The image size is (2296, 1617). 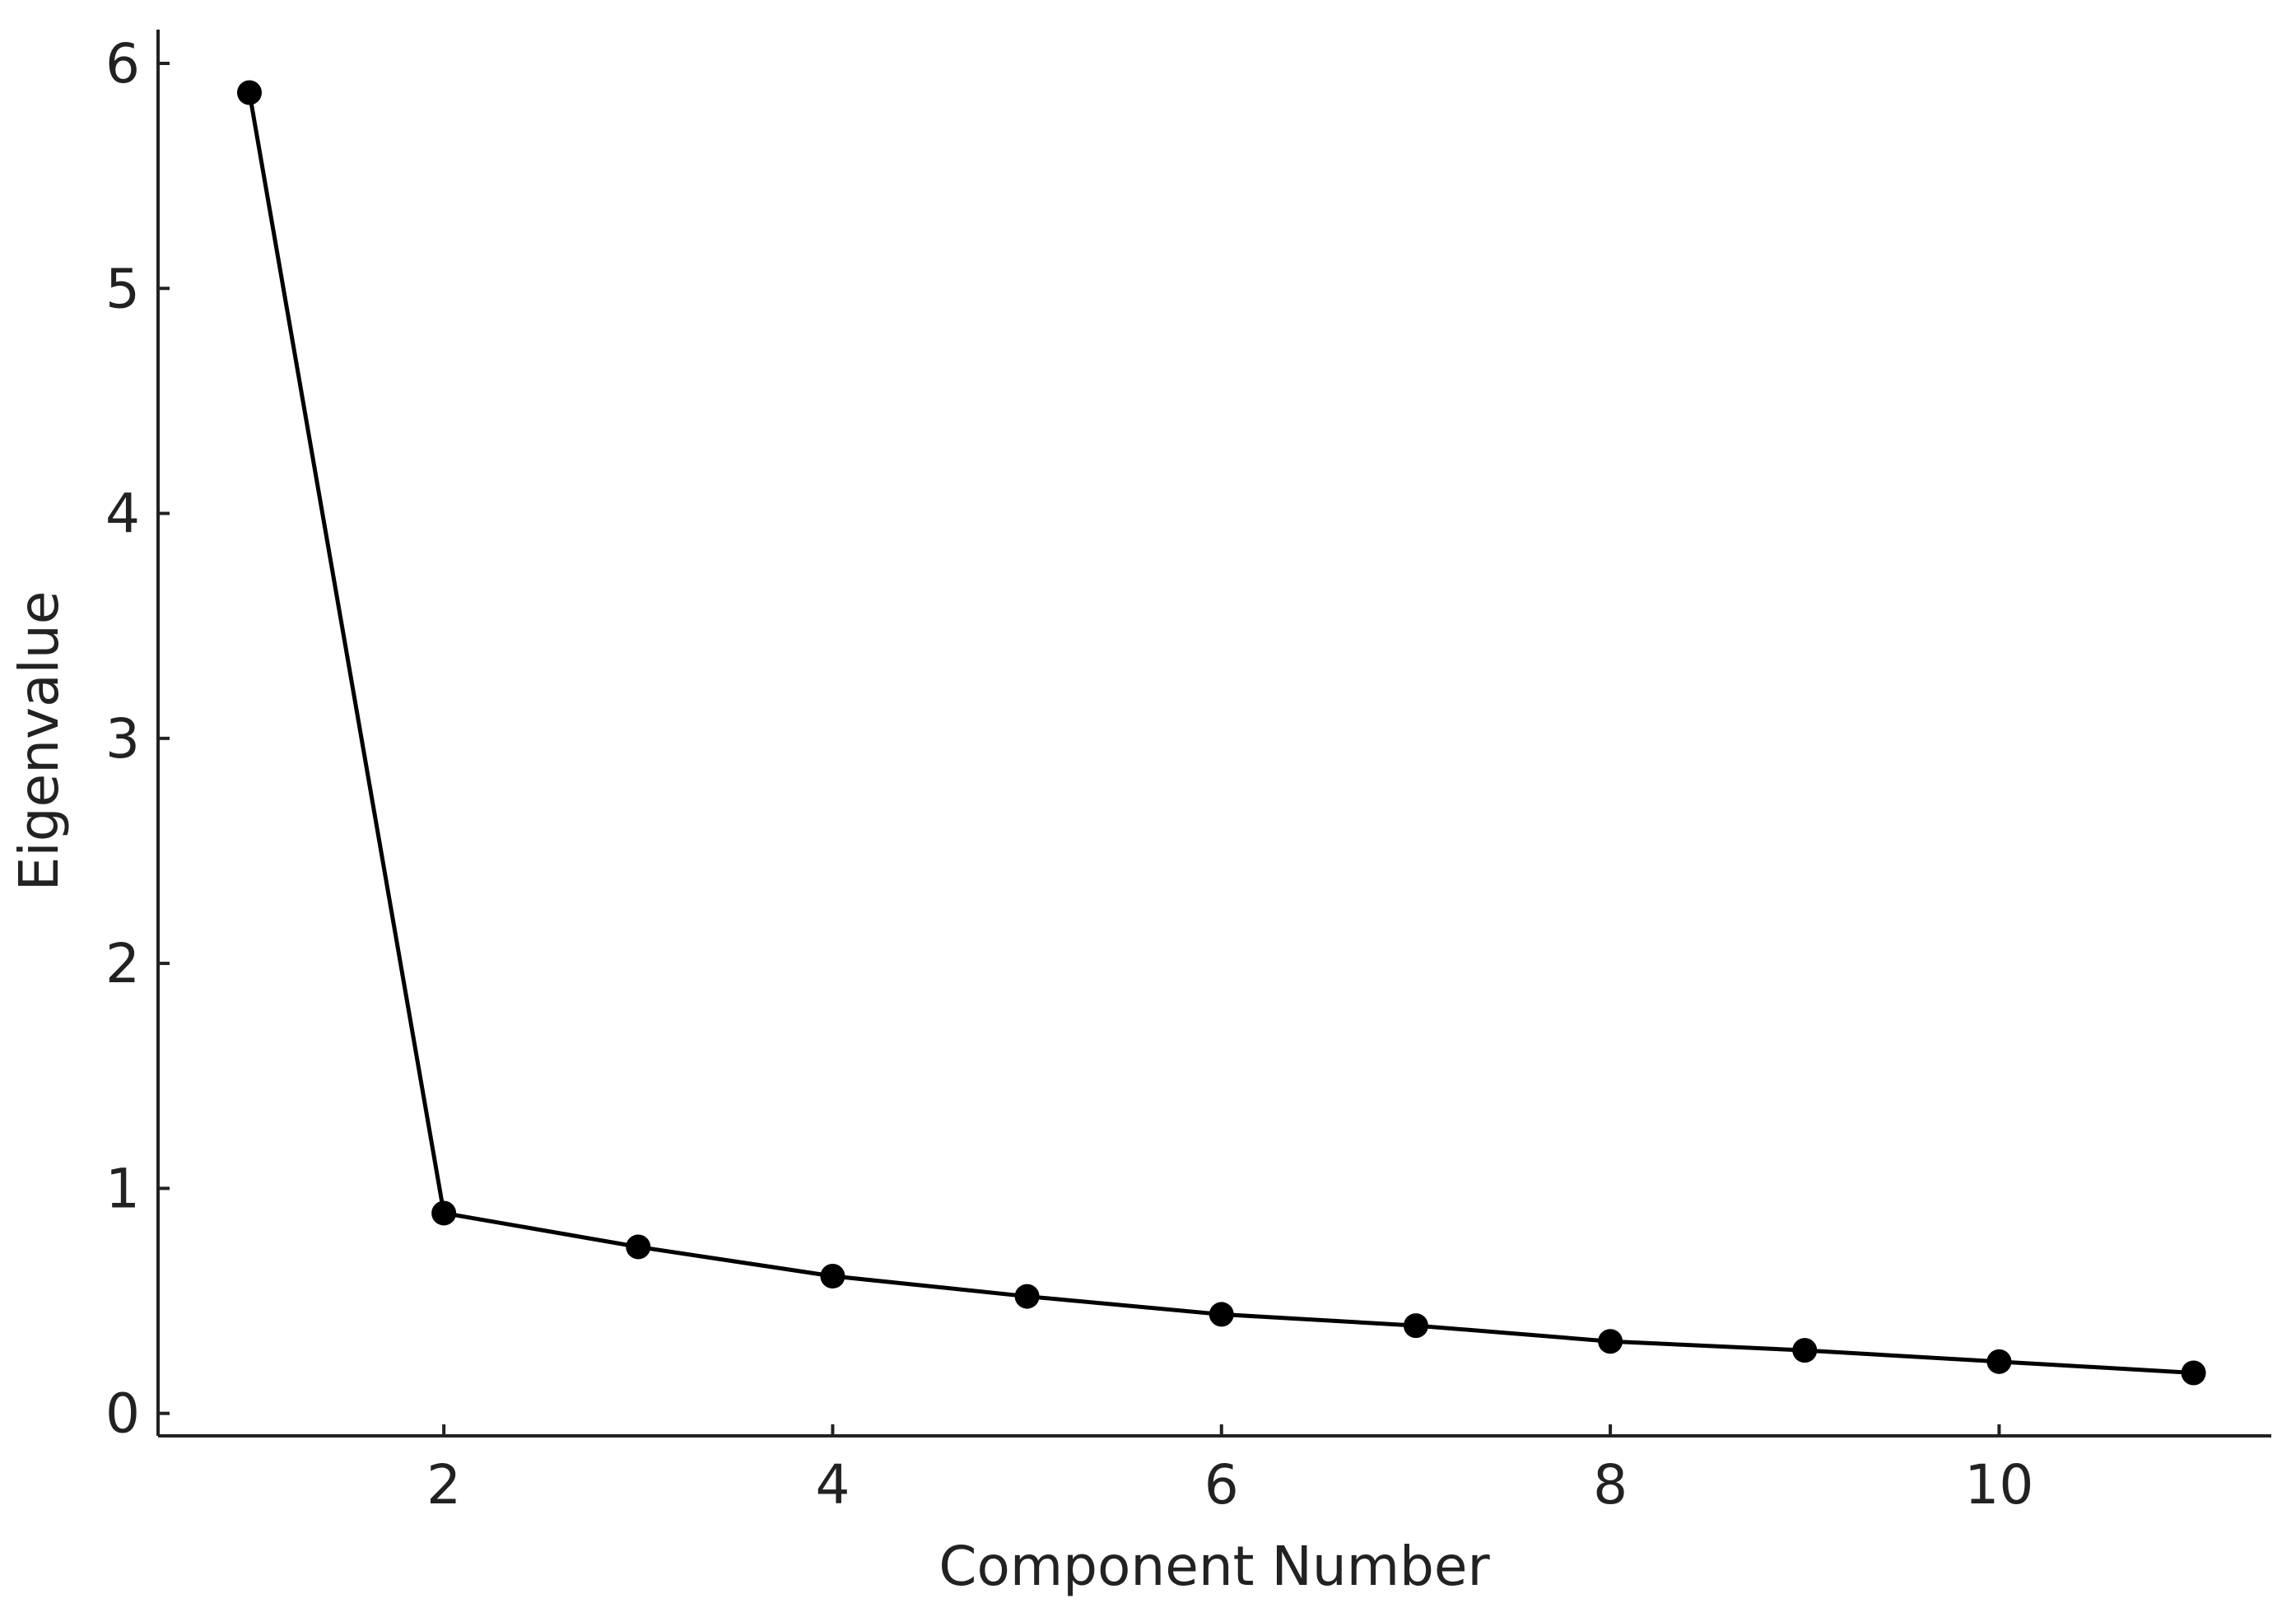 What do you see at coordinates (1998, 1485) in the screenshot?
I see `x-tick-label: 10` at bounding box center [1998, 1485].